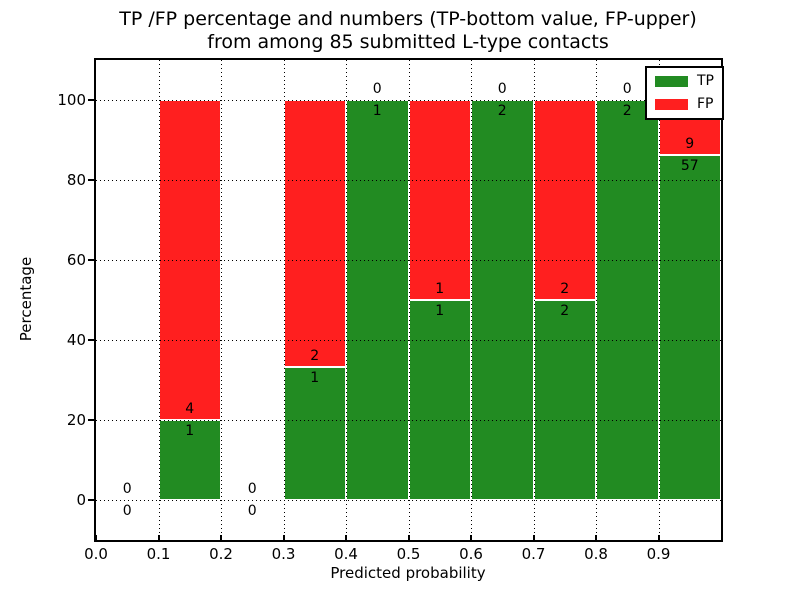 This screenshot has width=800, height=600. What do you see at coordinates (221, 300) in the screenshot?
I see `gridline-vertical` at bounding box center [221, 300].